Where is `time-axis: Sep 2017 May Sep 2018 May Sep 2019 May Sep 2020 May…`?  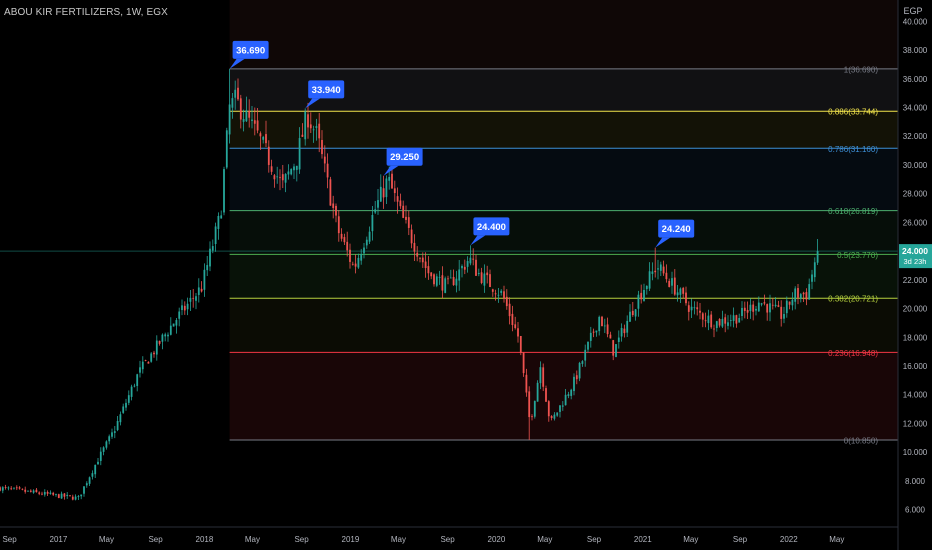 time-axis: Sep 2017 May Sep 2018 May Sep 2019 May Sep 2020 May… is located at coordinates (423, 539).